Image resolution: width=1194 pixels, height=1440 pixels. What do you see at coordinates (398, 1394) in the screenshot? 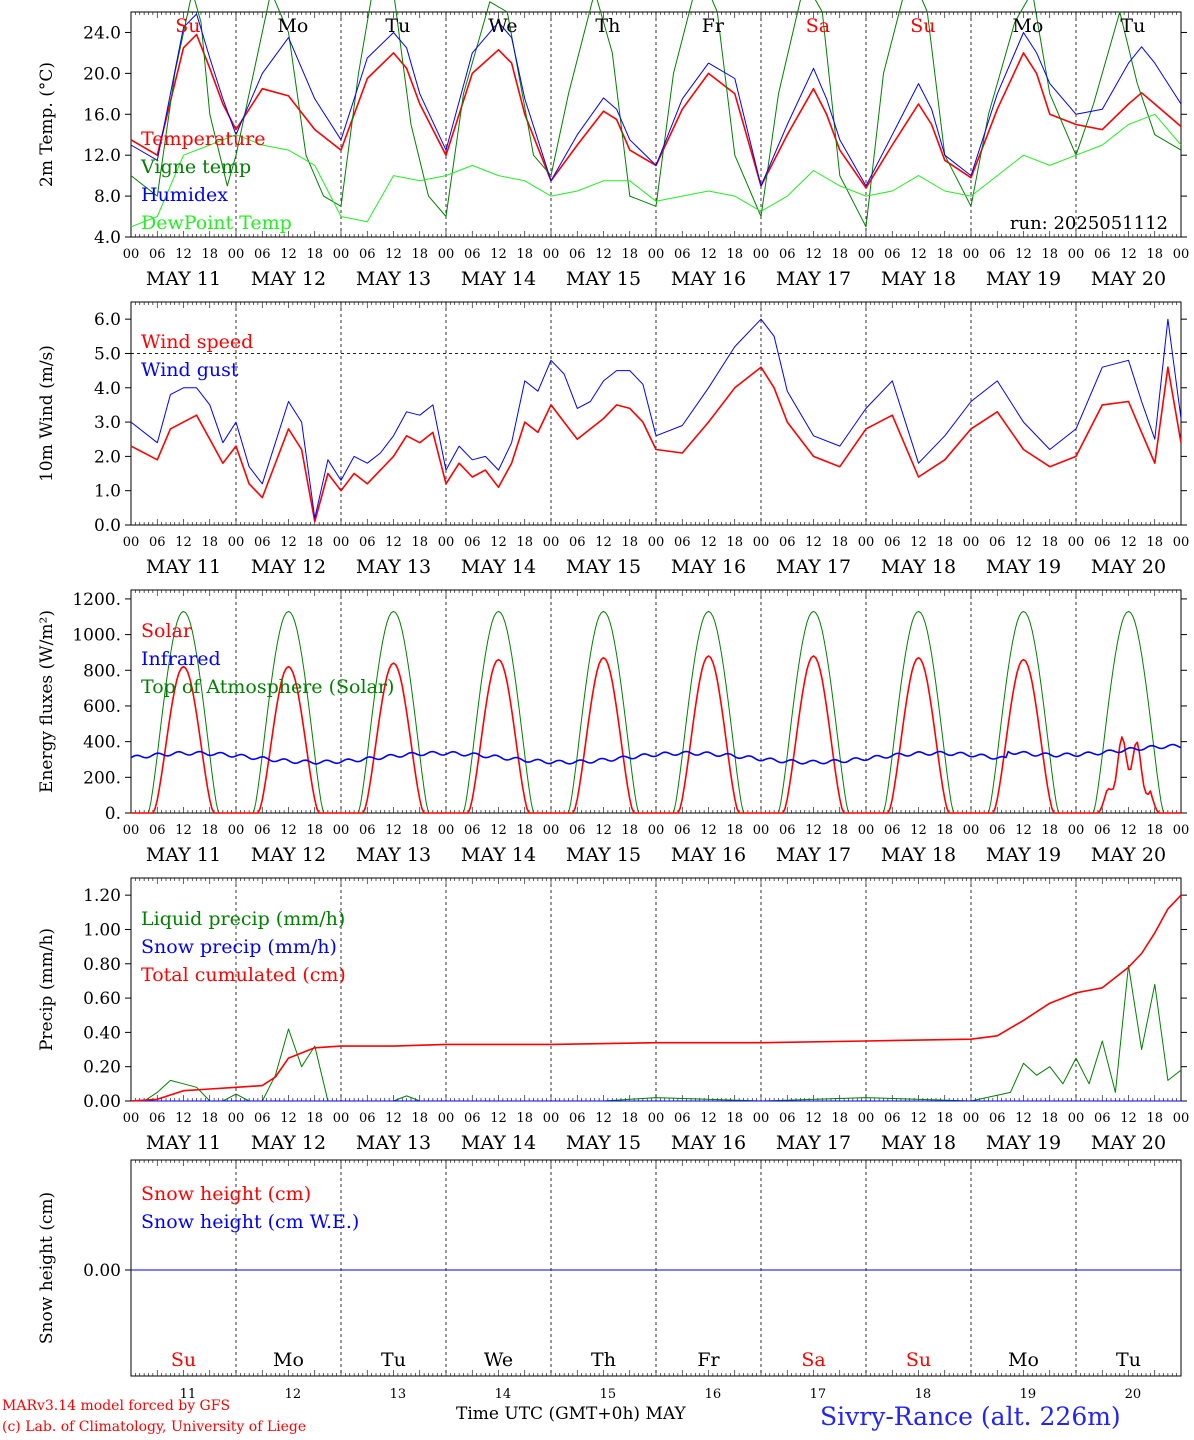
I see `day-number-label: 13` at bounding box center [398, 1394].